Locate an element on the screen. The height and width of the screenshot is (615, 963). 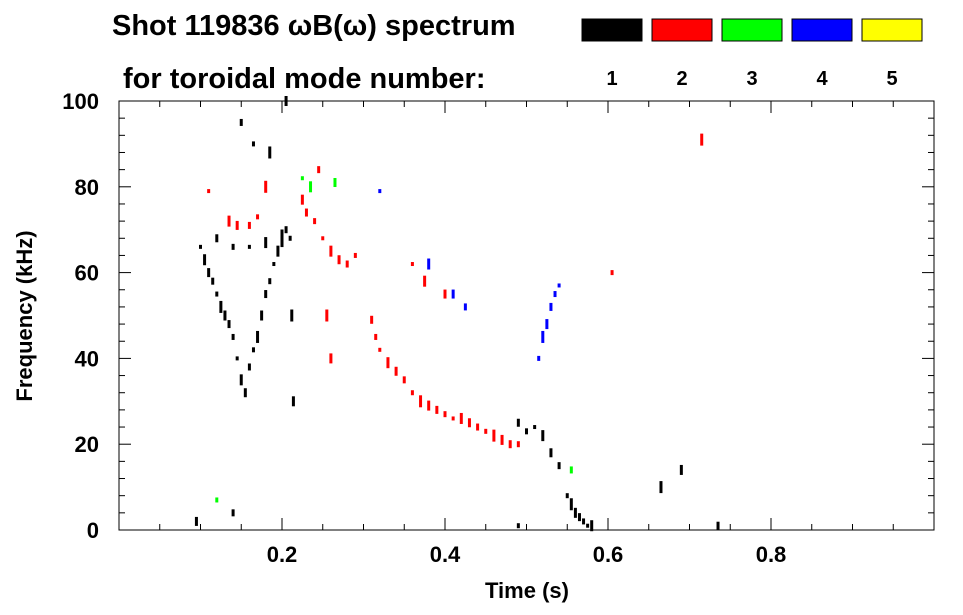
legend-label-5: 5 is located at coordinates (891, 79).